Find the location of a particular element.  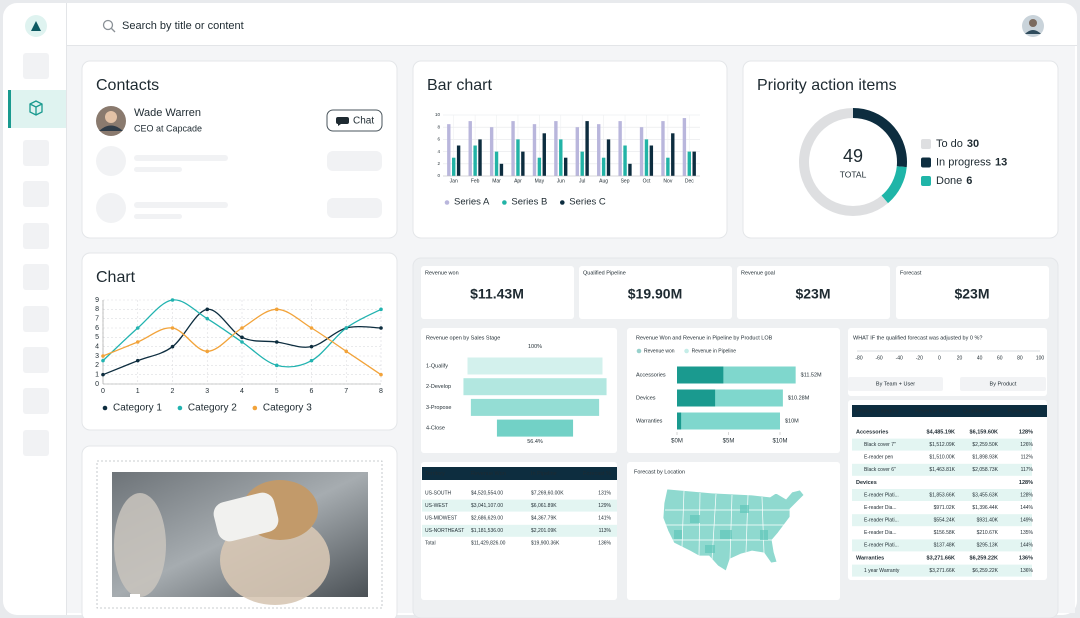

legend-label: Category 3 is located at coordinates (287, 408).